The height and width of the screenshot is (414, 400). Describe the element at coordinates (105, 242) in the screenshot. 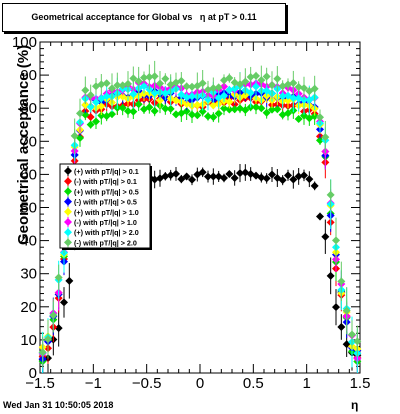

I see `legend-label: (-) with pT/|q| > 2.0` at that location.